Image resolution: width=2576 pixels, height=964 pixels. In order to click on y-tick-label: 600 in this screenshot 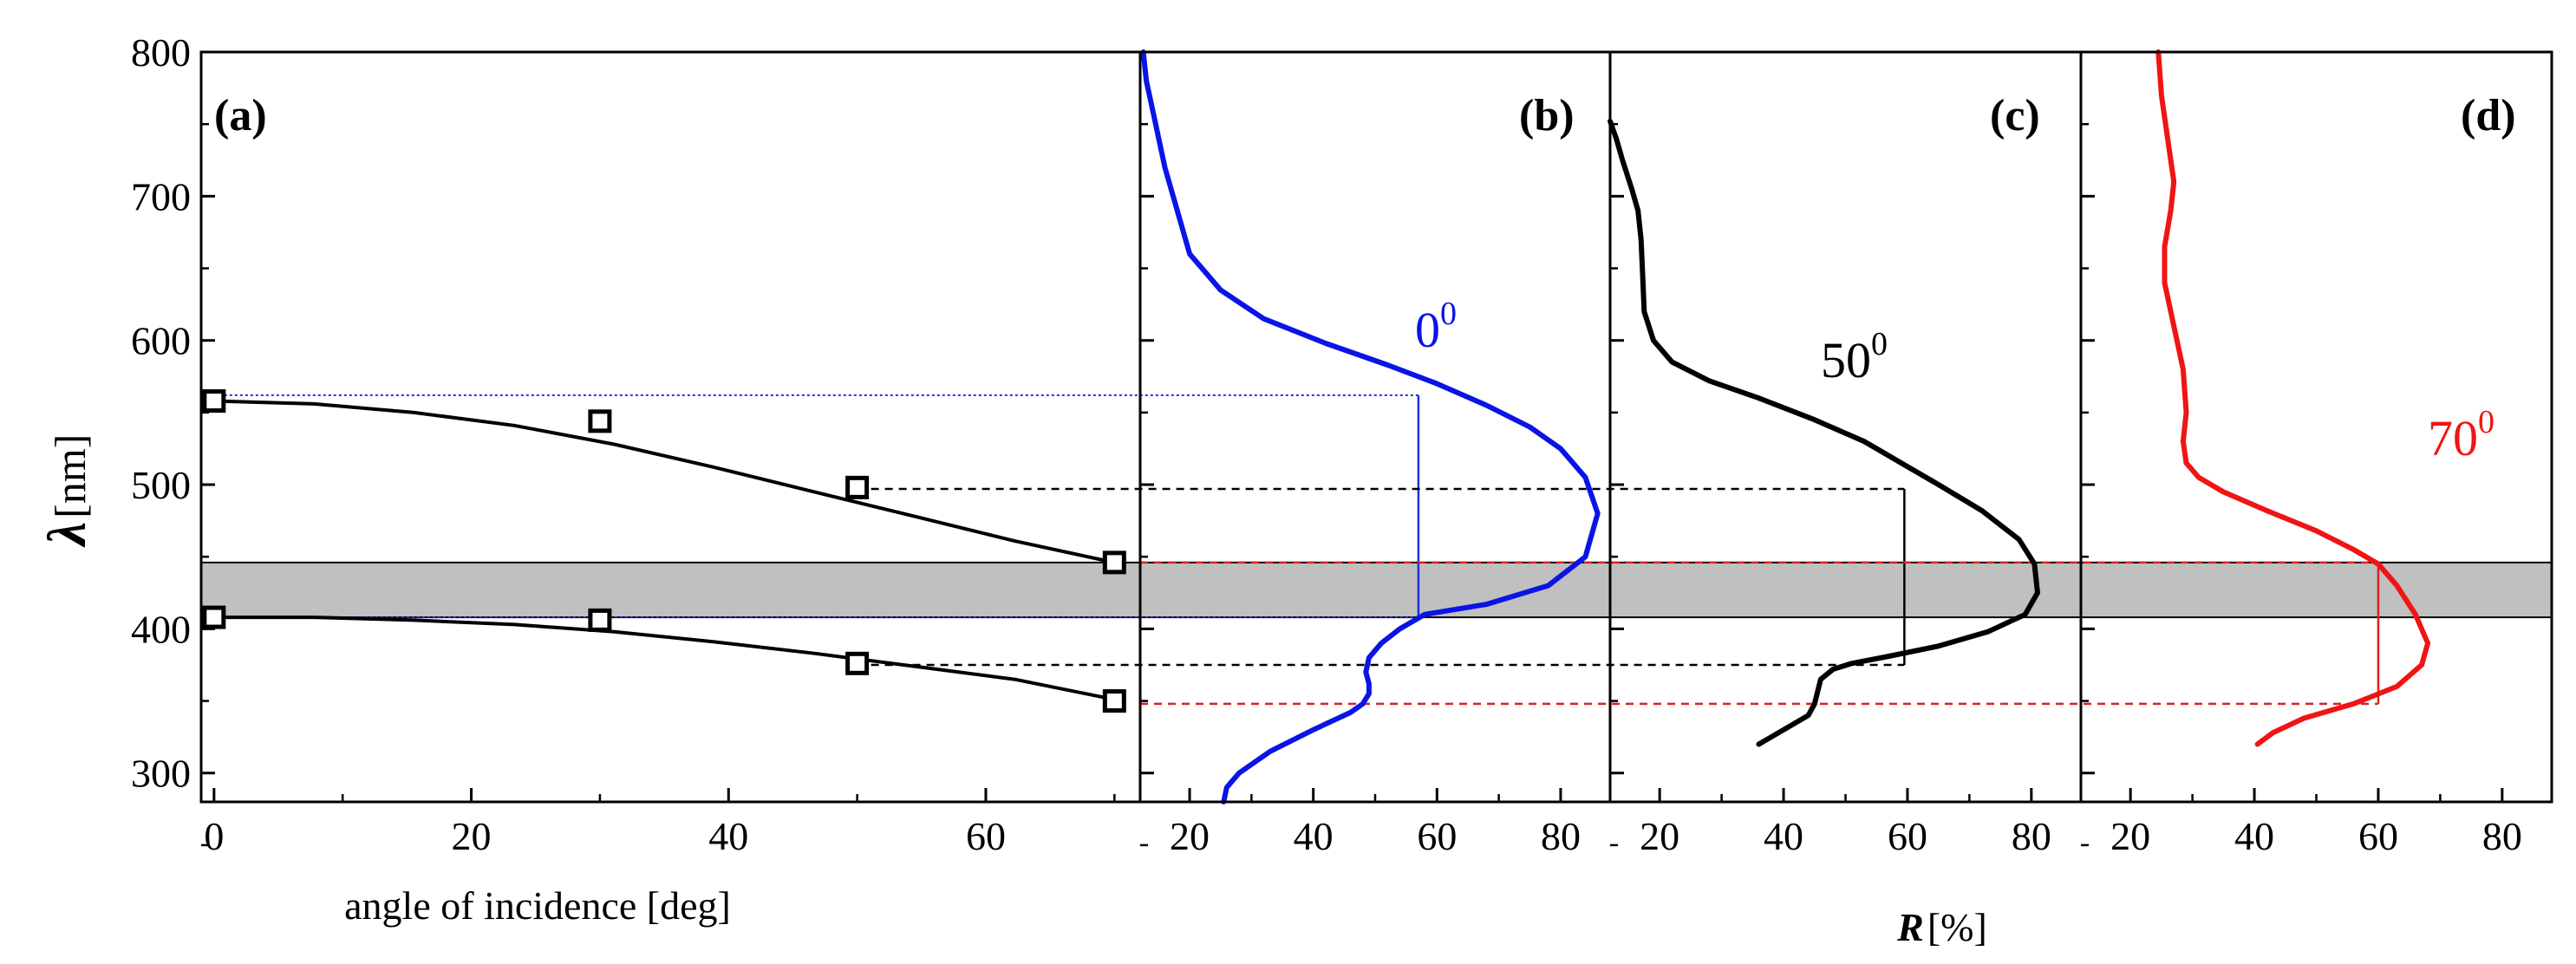, I will do `click(161, 341)`.